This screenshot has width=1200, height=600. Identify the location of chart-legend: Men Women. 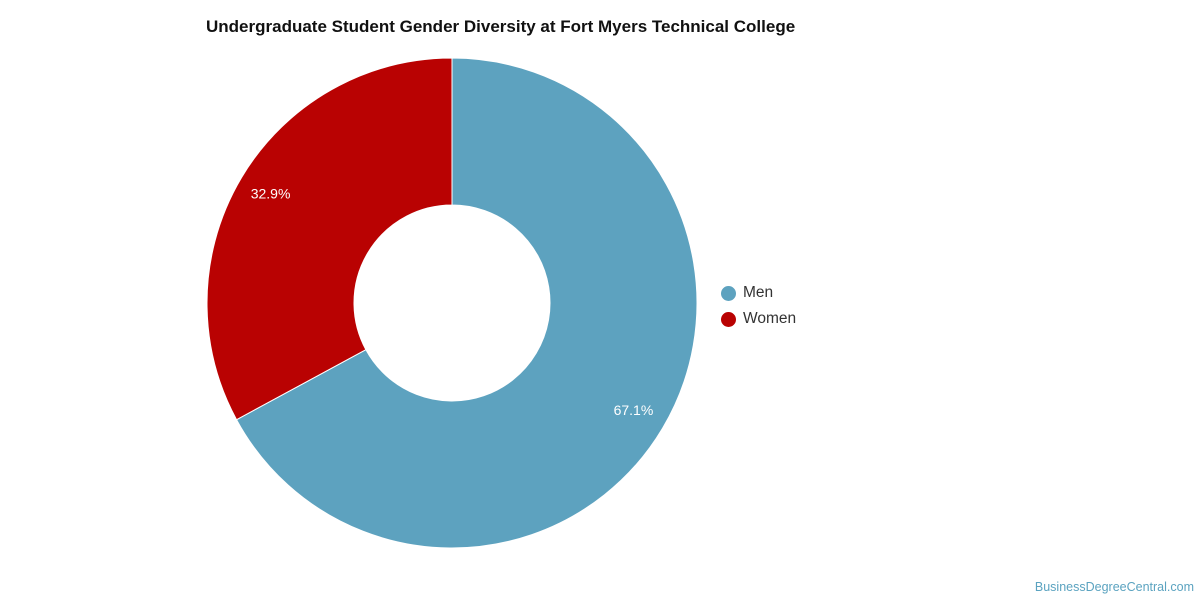
(758, 306).